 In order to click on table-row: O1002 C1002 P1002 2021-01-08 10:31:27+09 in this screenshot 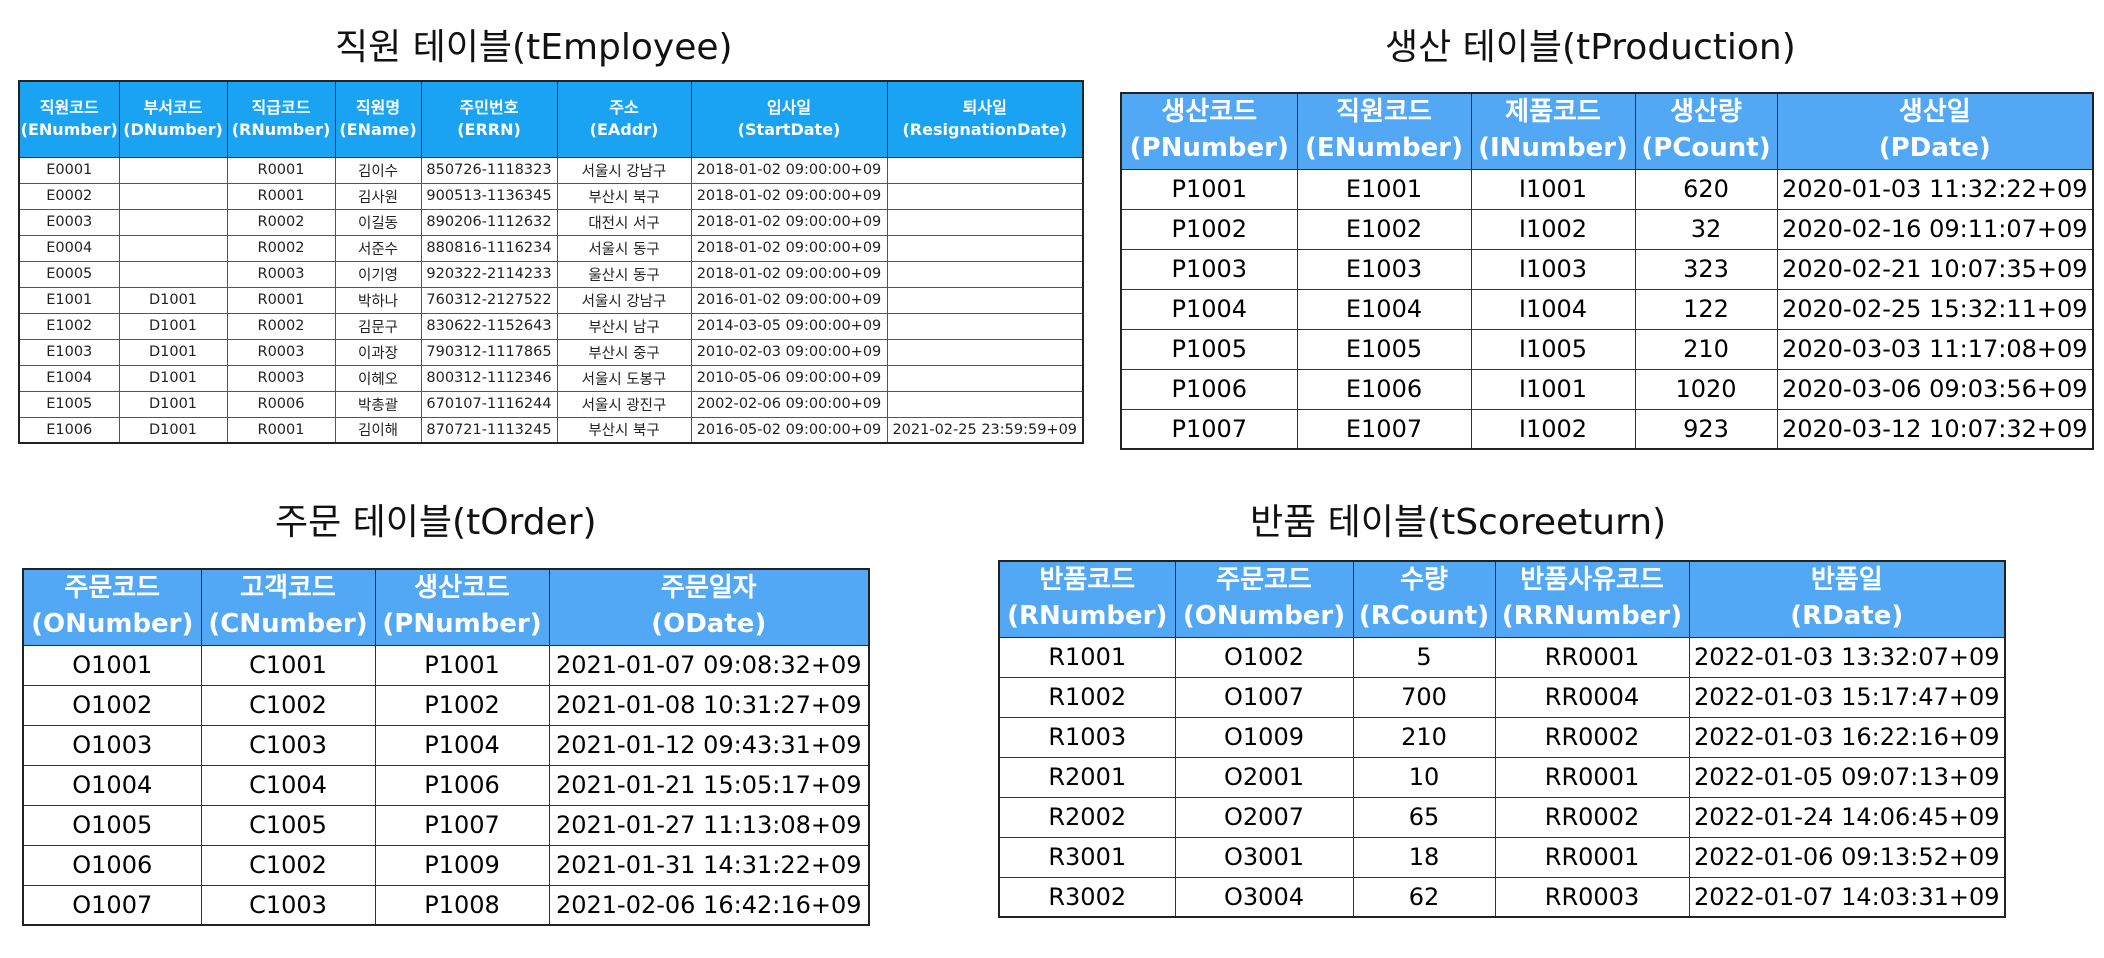, I will do `click(446, 705)`.